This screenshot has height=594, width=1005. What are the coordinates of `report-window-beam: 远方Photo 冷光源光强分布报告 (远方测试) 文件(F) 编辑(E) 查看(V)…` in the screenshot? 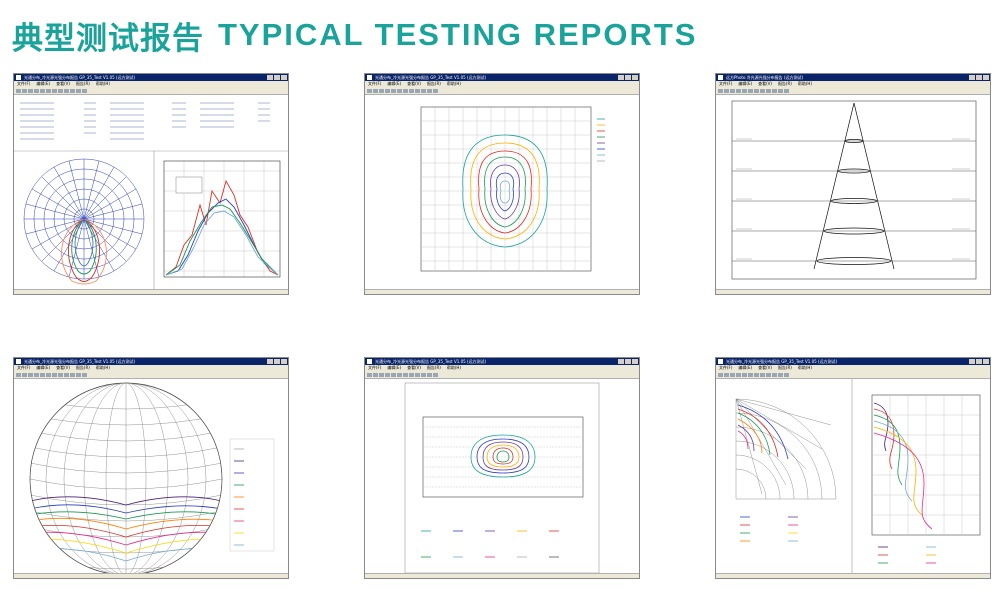 It's located at (853, 184).